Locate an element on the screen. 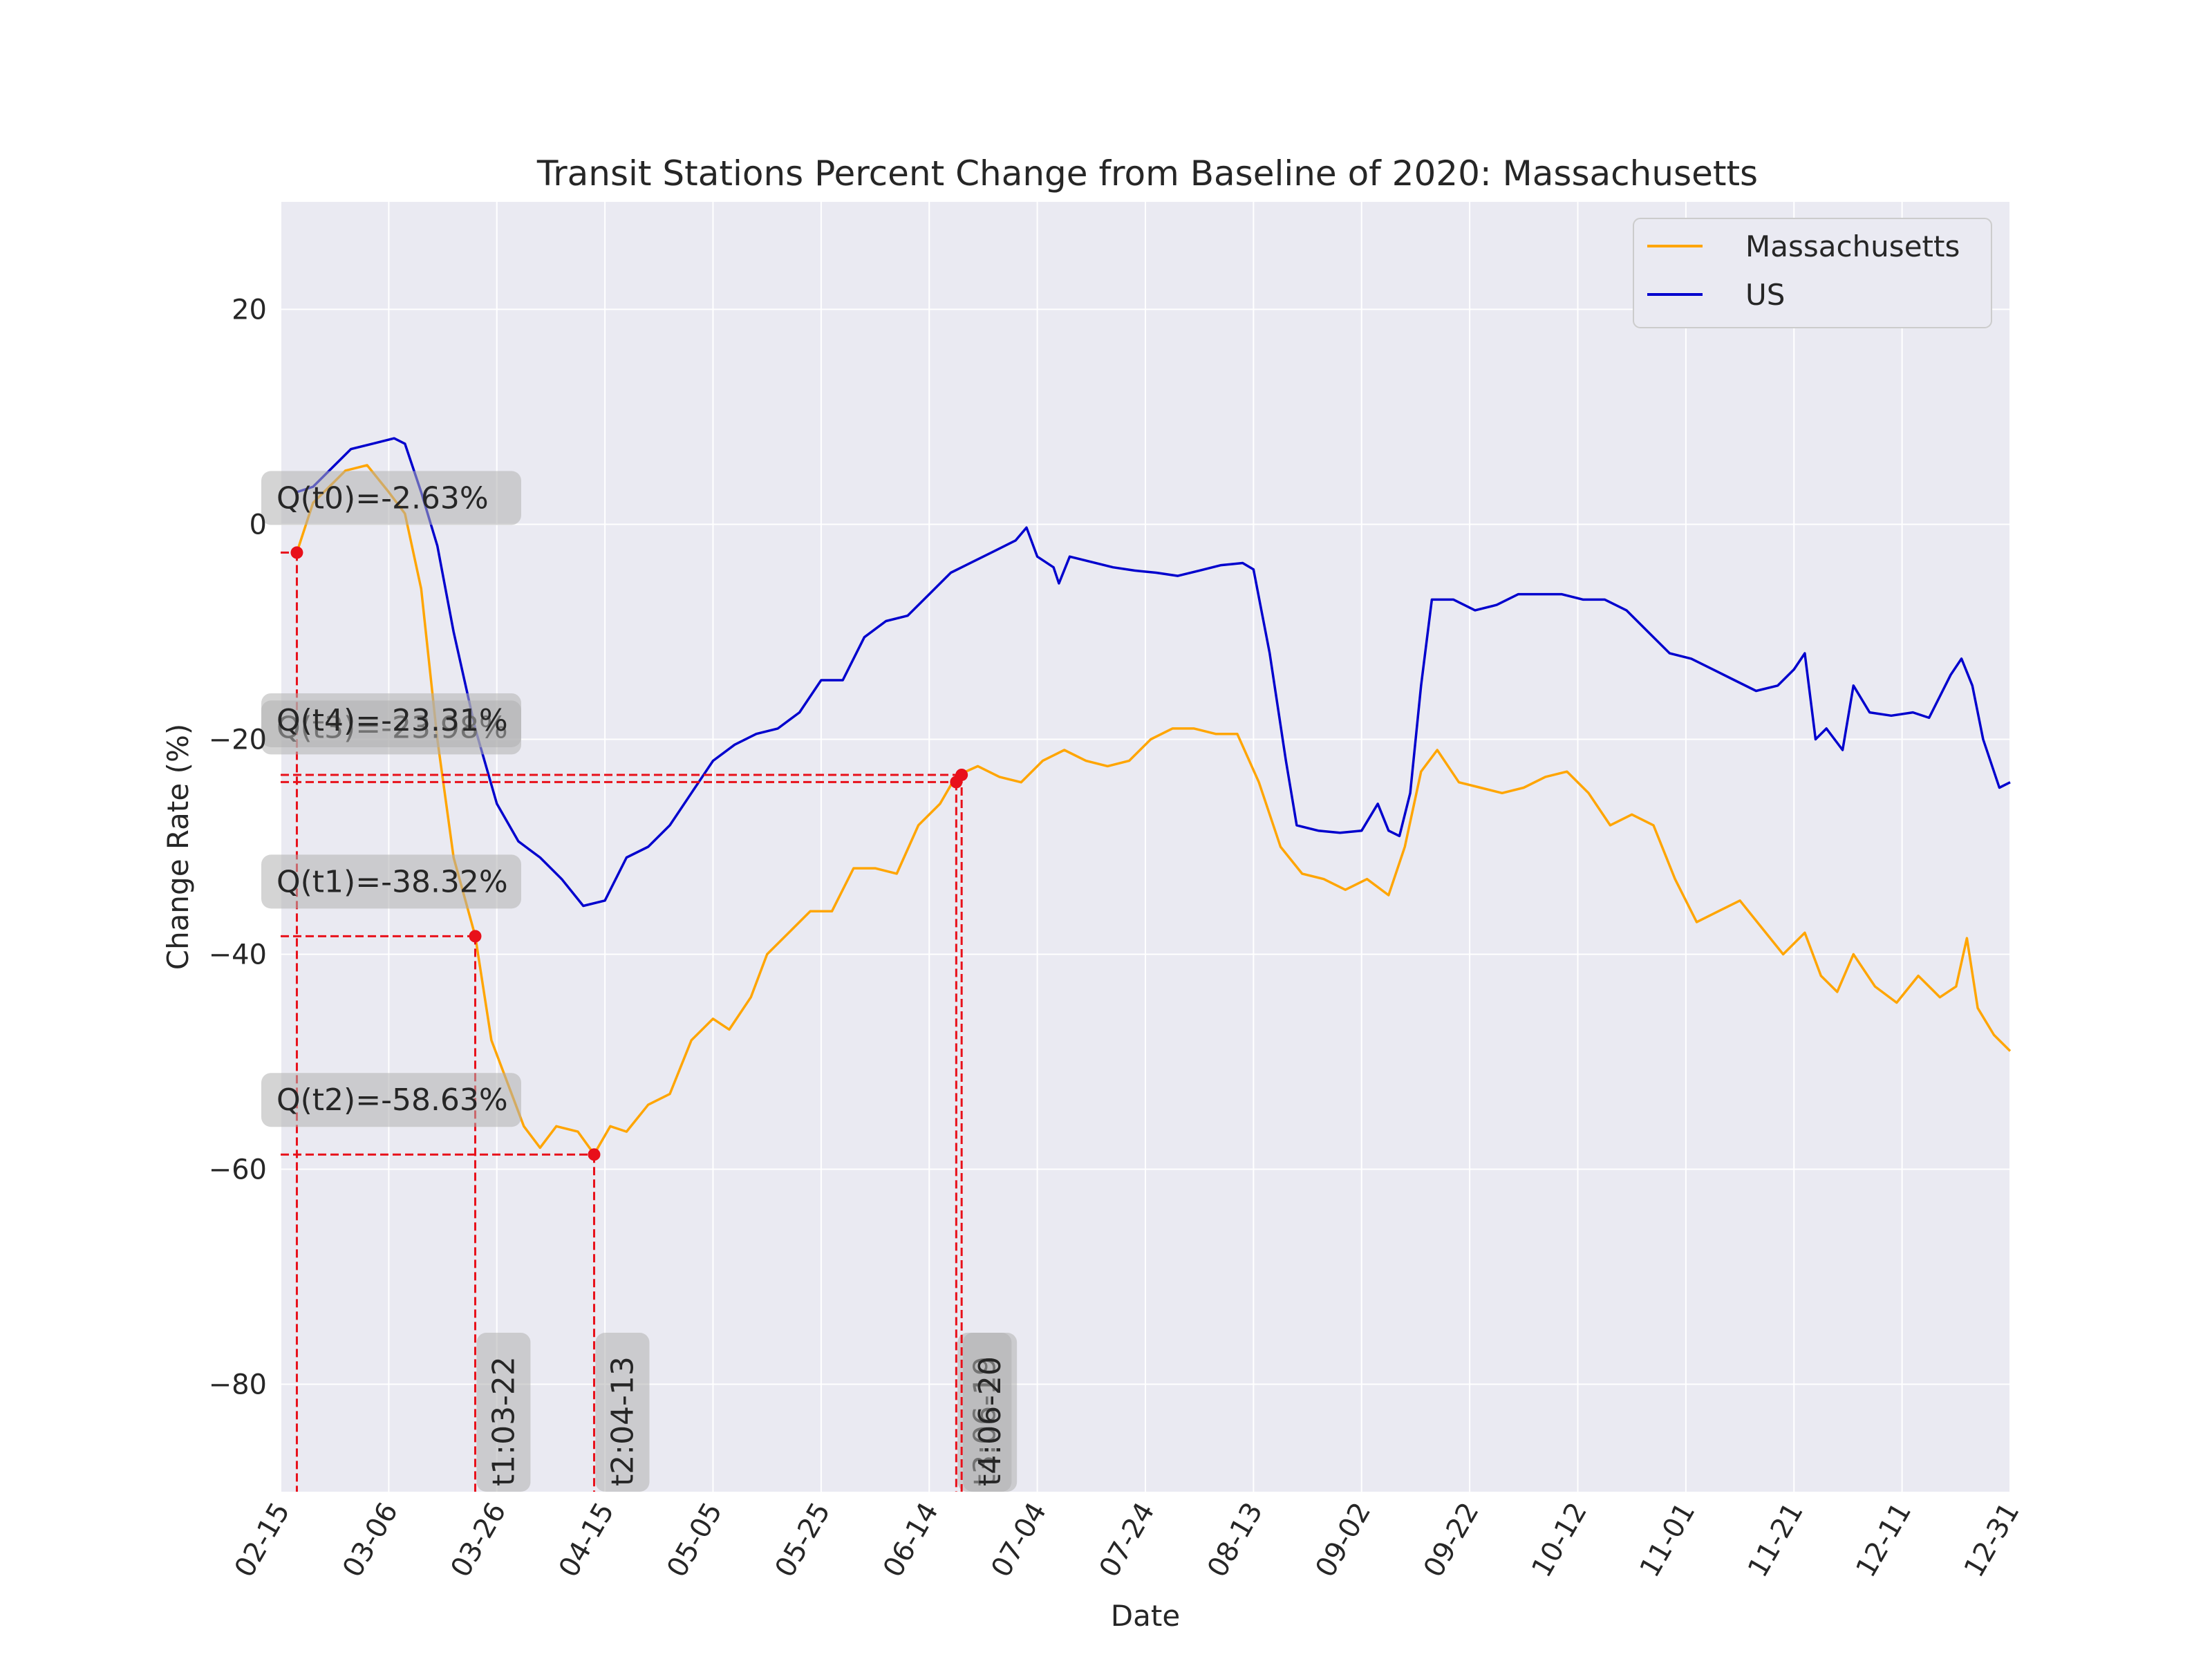 The image size is (2212, 1659). value-callout-box-t2 is located at coordinates (391, 1100).